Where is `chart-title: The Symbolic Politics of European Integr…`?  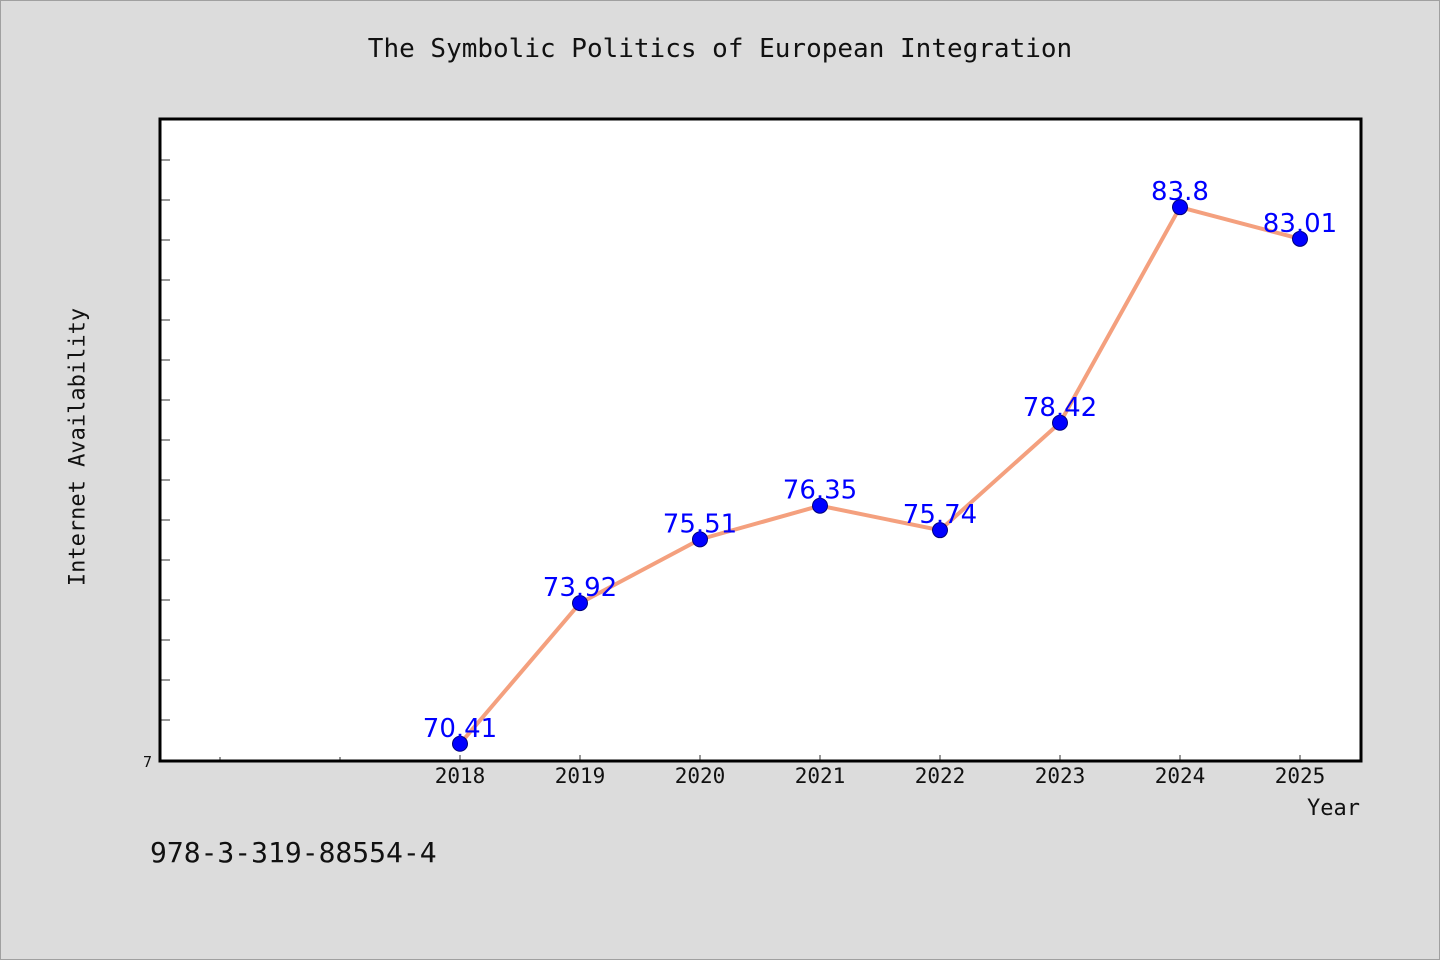
chart-title: The Symbolic Politics of European Integr… is located at coordinates (720, 49).